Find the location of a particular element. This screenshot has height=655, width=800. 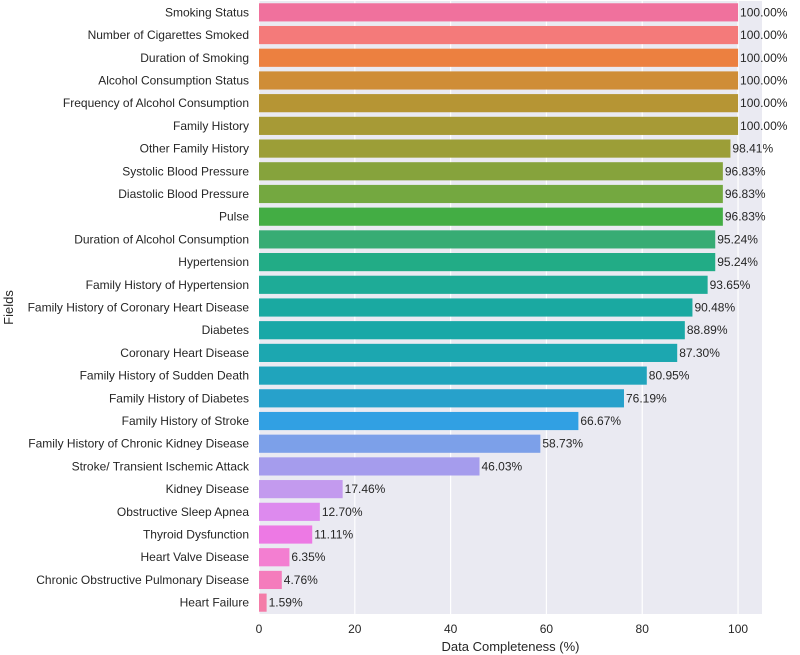

value-label: 17.46% is located at coordinates (365, 489).